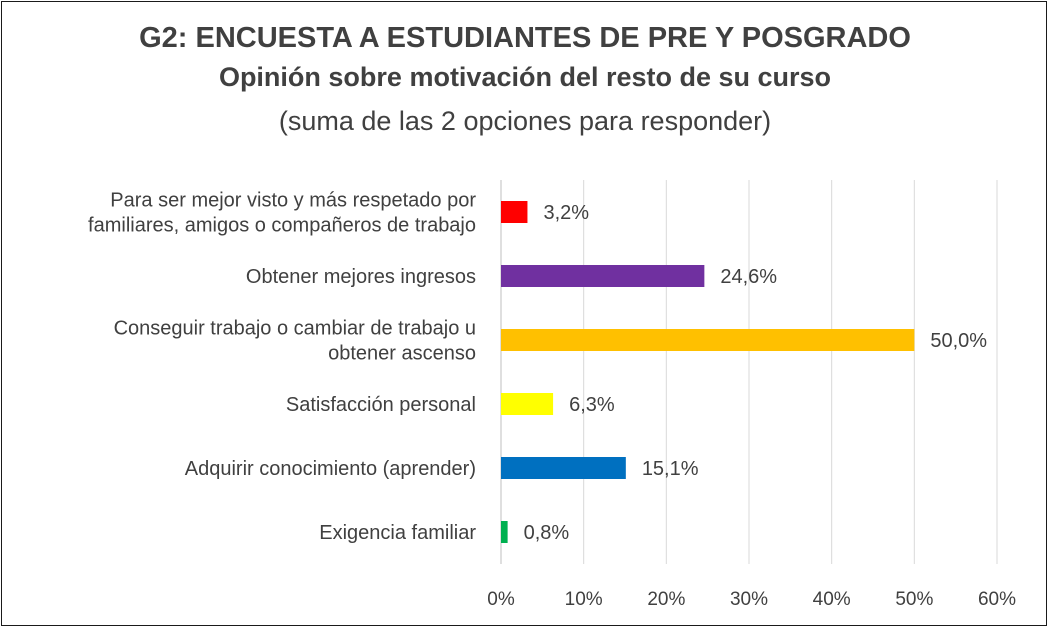 This screenshot has width=1050, height=629. What do you see at coordinates (748, 277) in the screenshot?
I see `data-label: 24,6%` at bounding box center [748, 277].